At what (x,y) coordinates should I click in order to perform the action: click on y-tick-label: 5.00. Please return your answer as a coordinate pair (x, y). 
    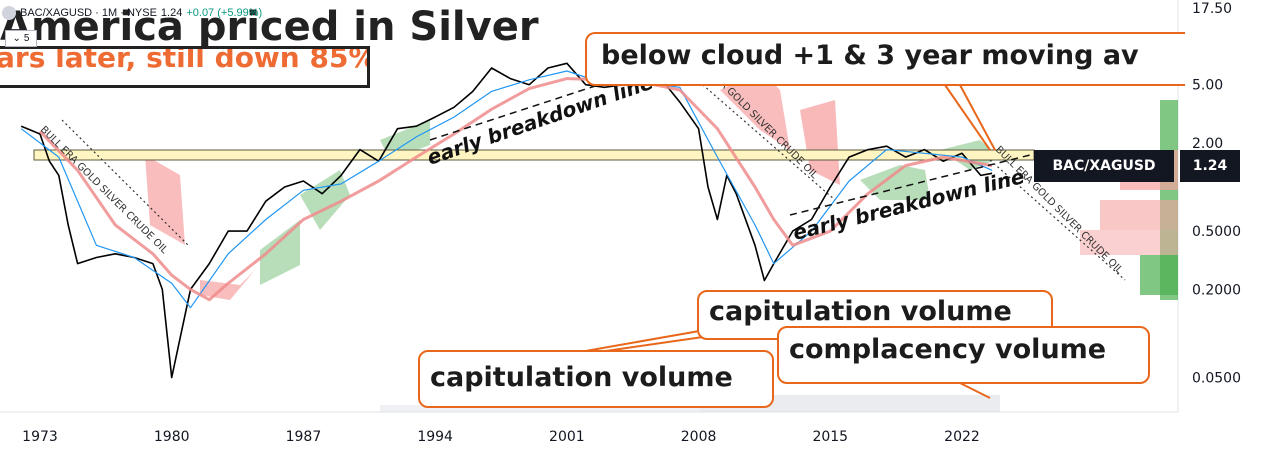
    Looking at the image, I should click on (1207, 86).